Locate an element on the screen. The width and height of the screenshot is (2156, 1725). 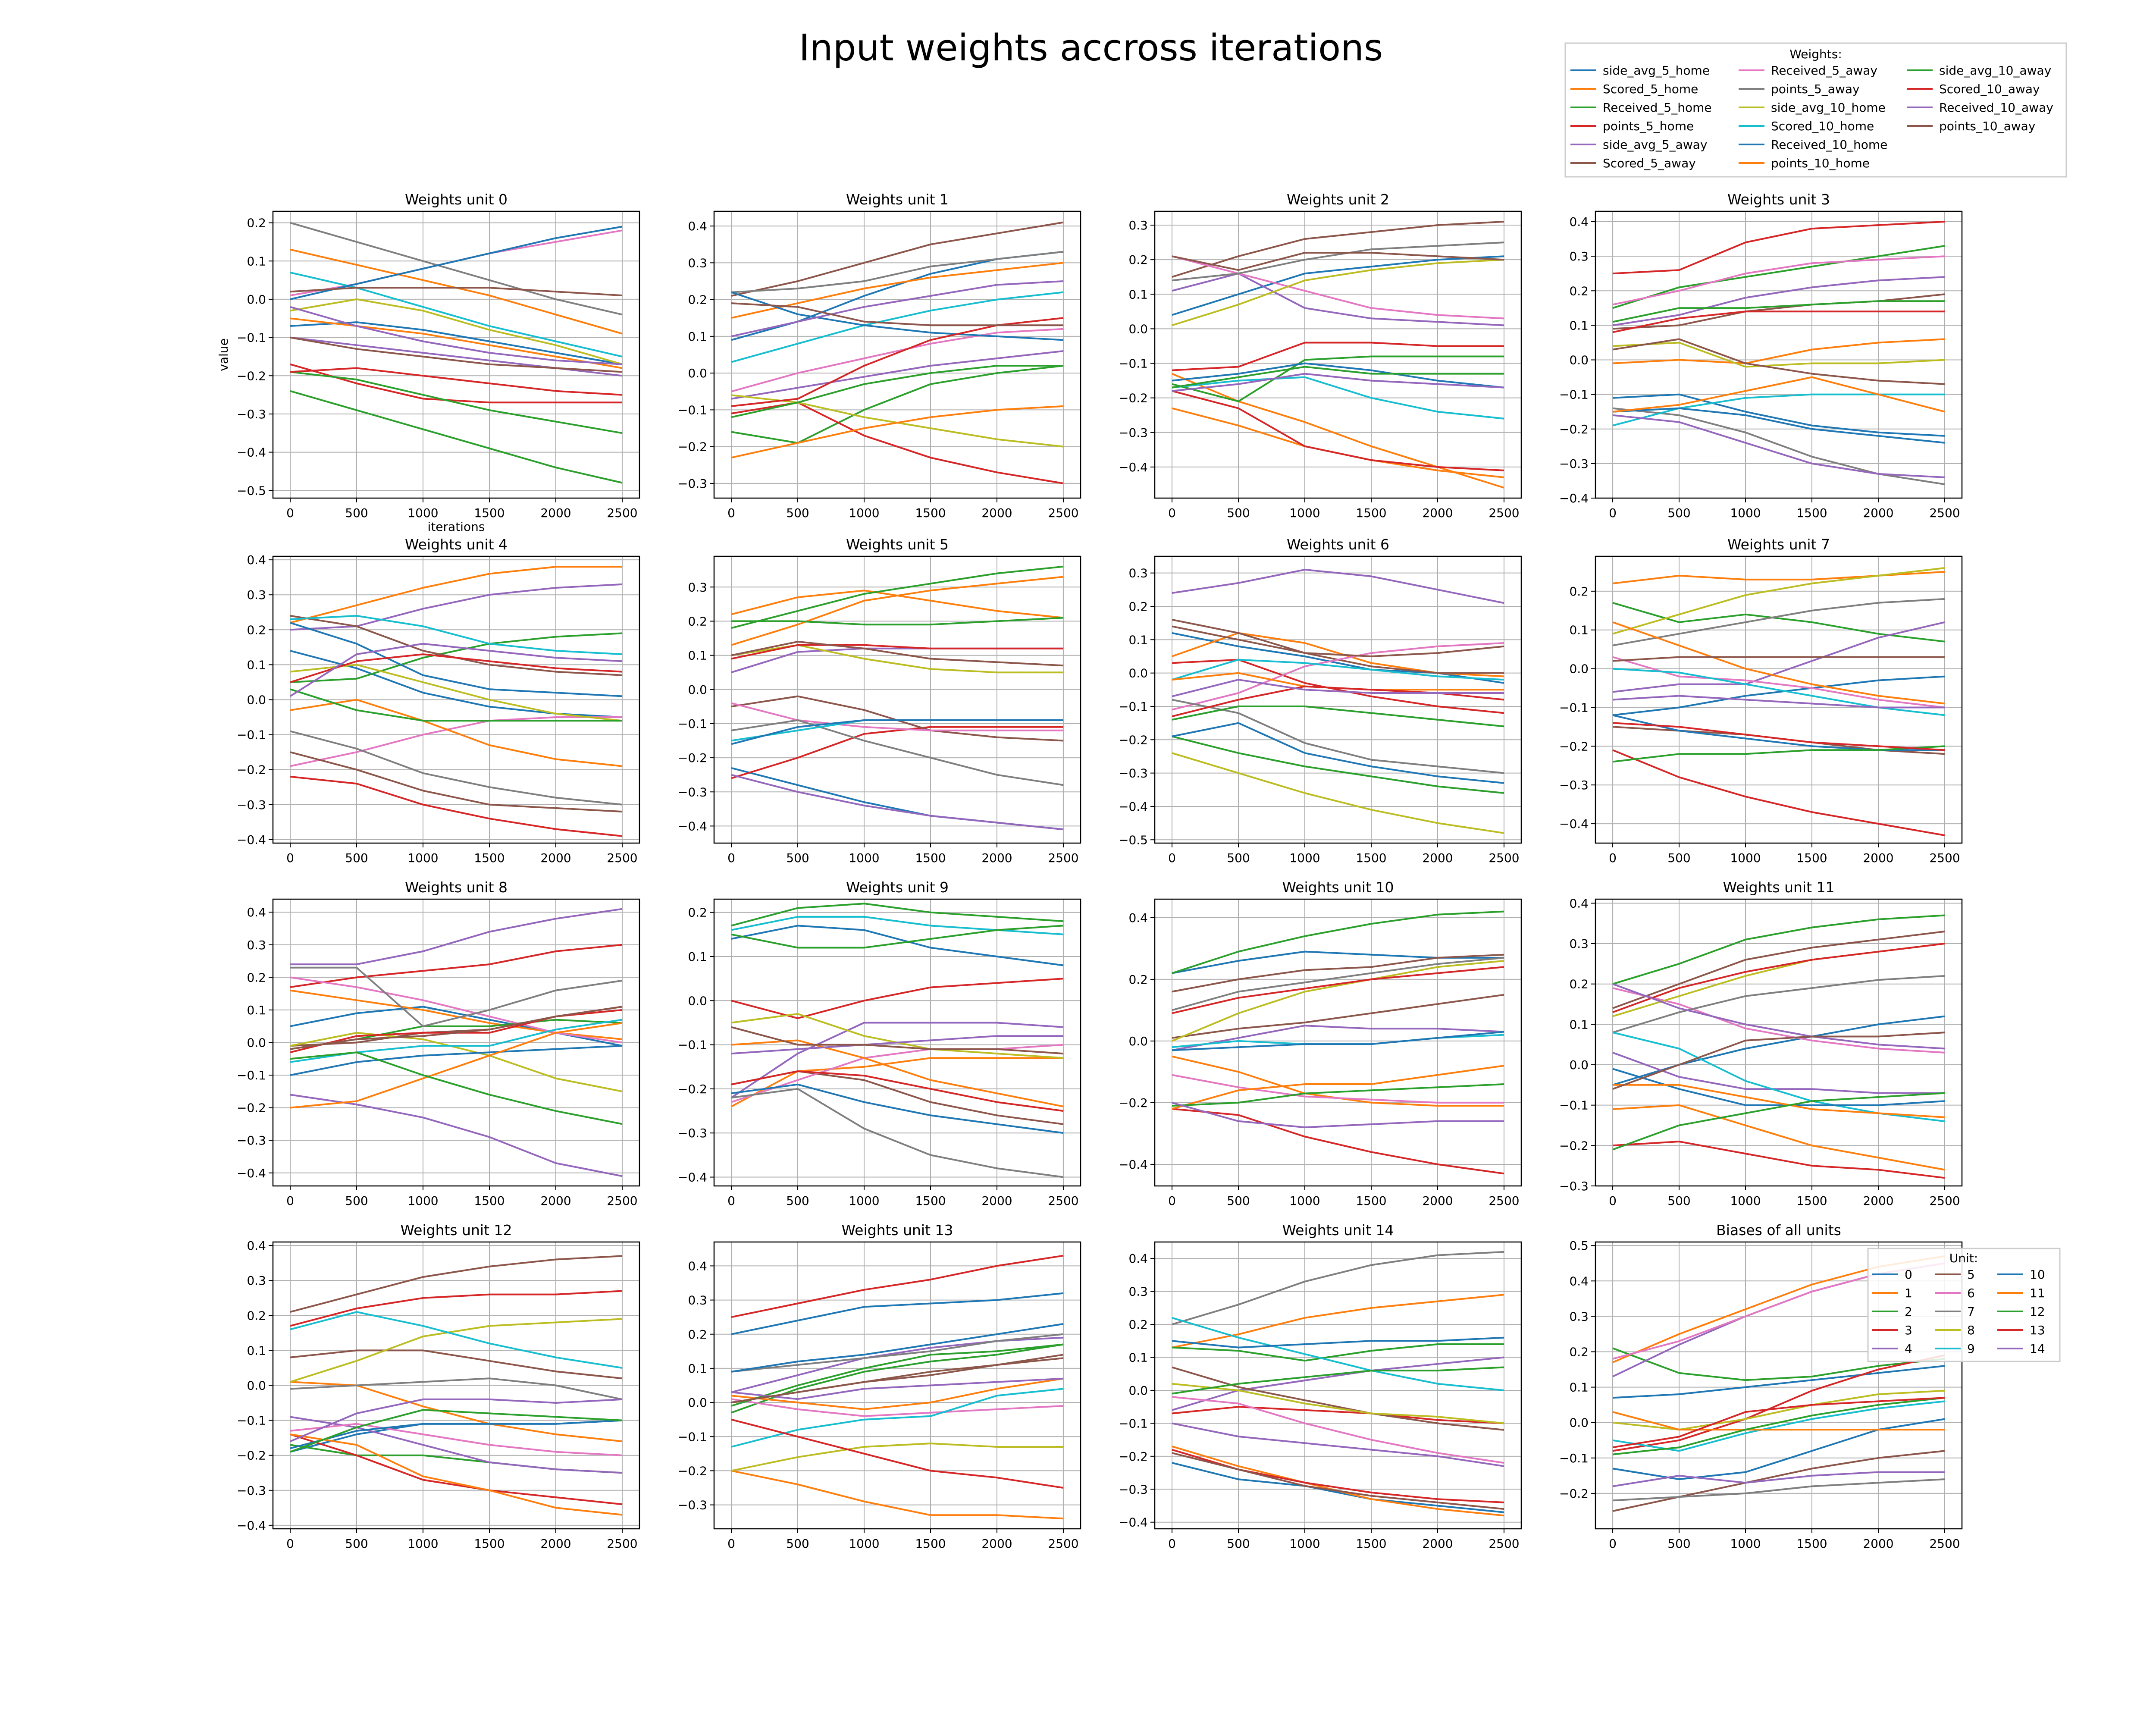
x-tick-label: 2000 is located at coordinates (1878, 858).